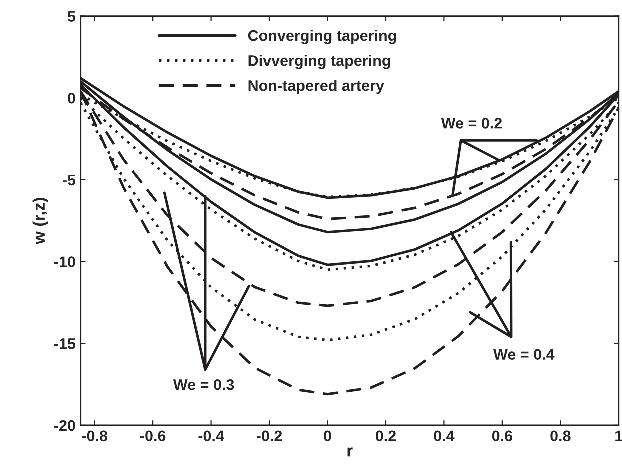  Describe the element at coordinates (72, 16) in the screenshot. I see `y-tick-label: 5` at that location.